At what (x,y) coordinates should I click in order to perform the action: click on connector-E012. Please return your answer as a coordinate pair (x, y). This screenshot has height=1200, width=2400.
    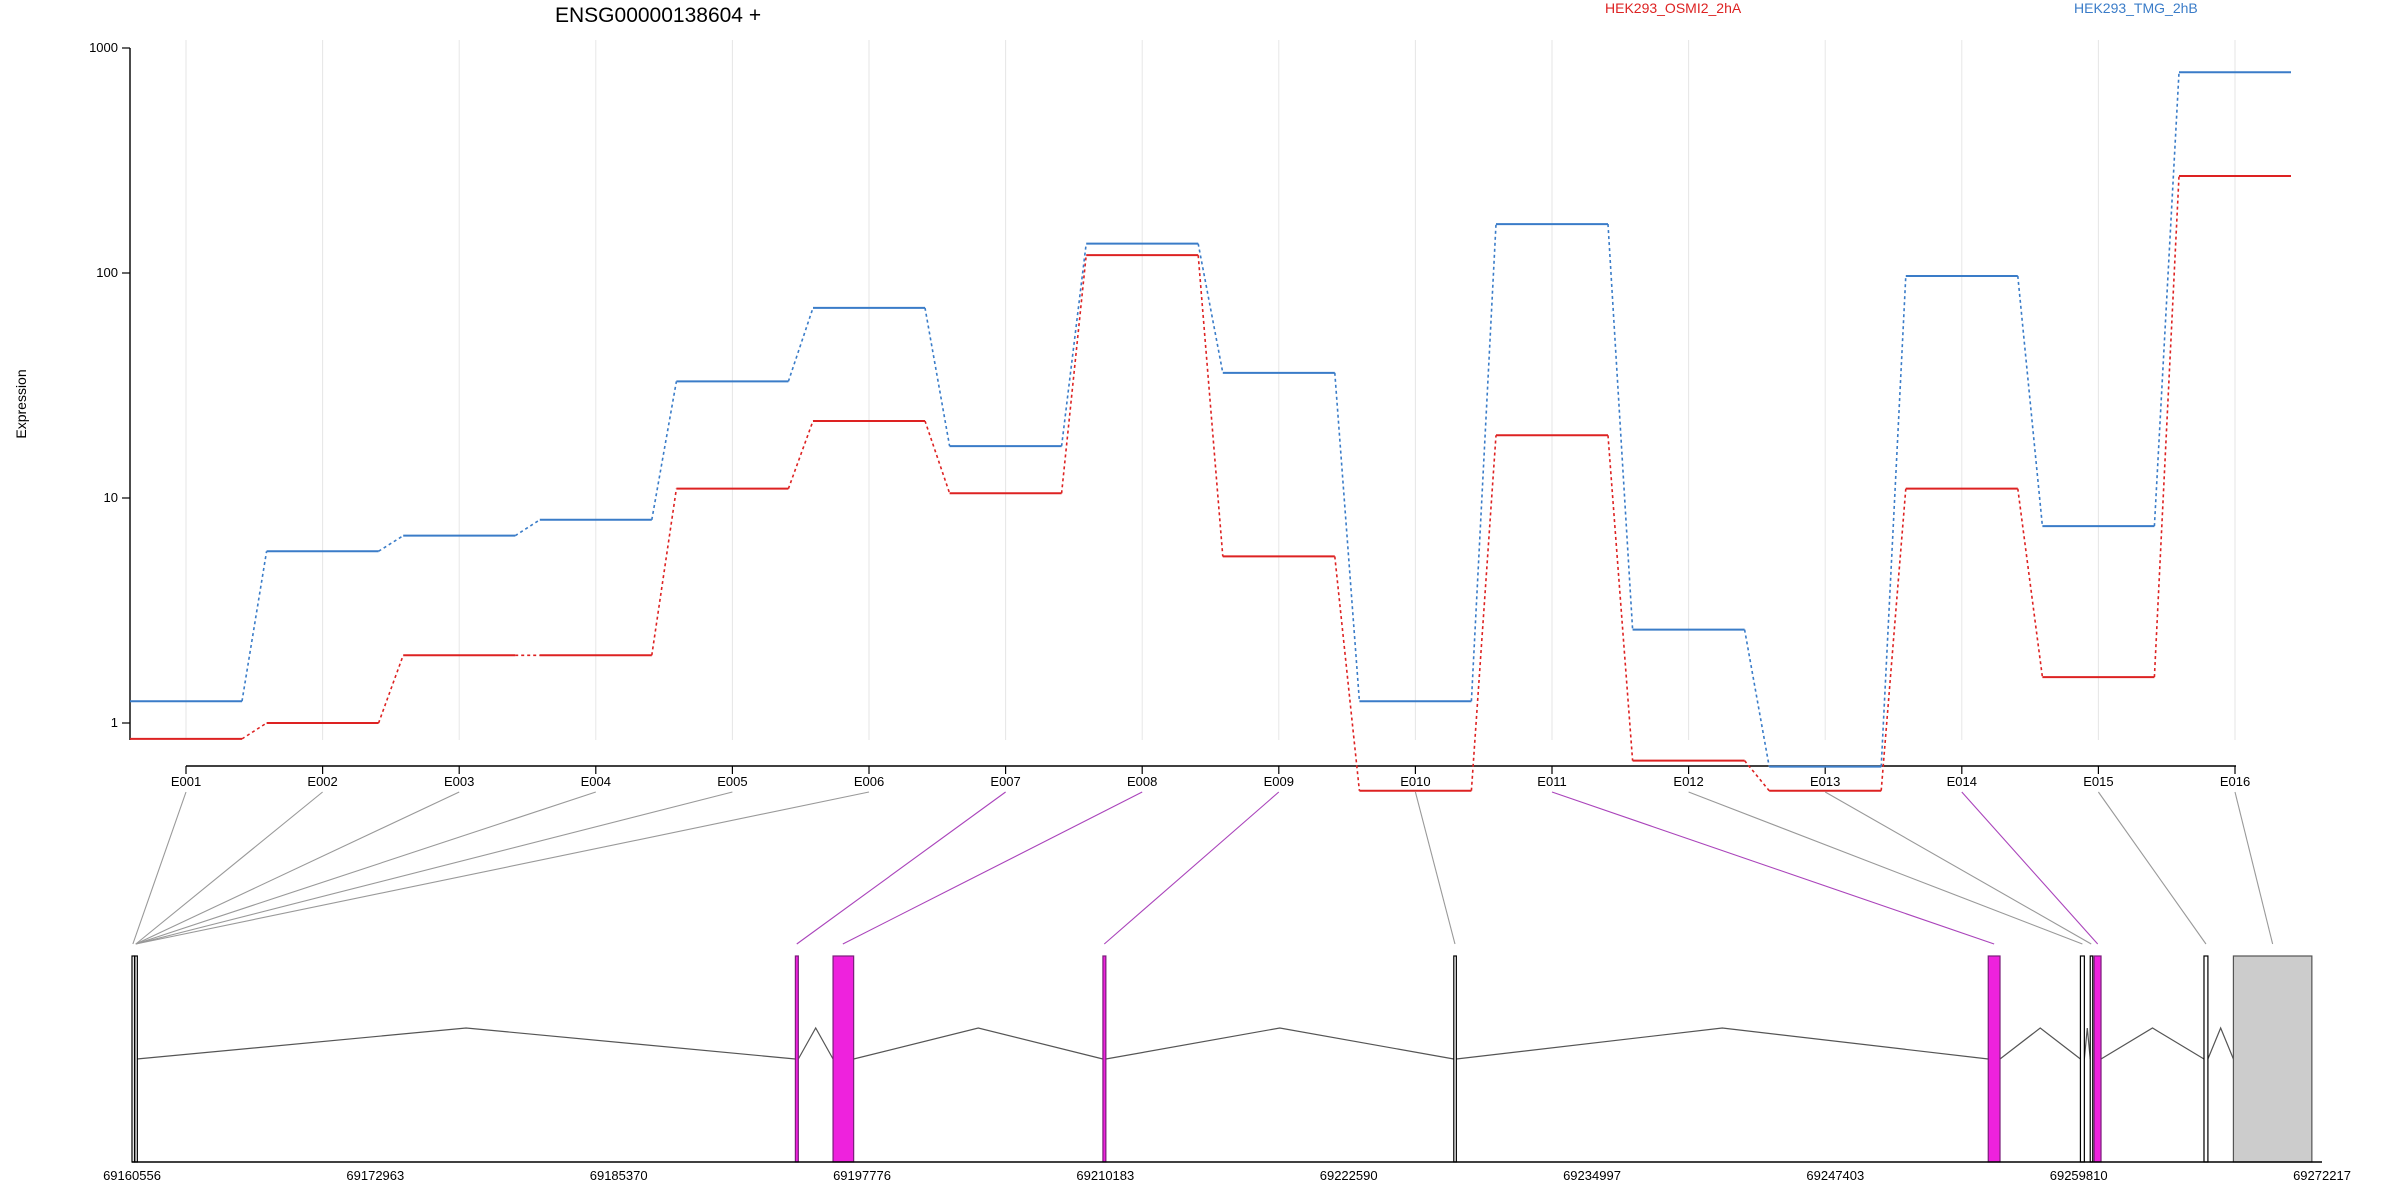
    Looking at the image, I should click on (1885, 868).